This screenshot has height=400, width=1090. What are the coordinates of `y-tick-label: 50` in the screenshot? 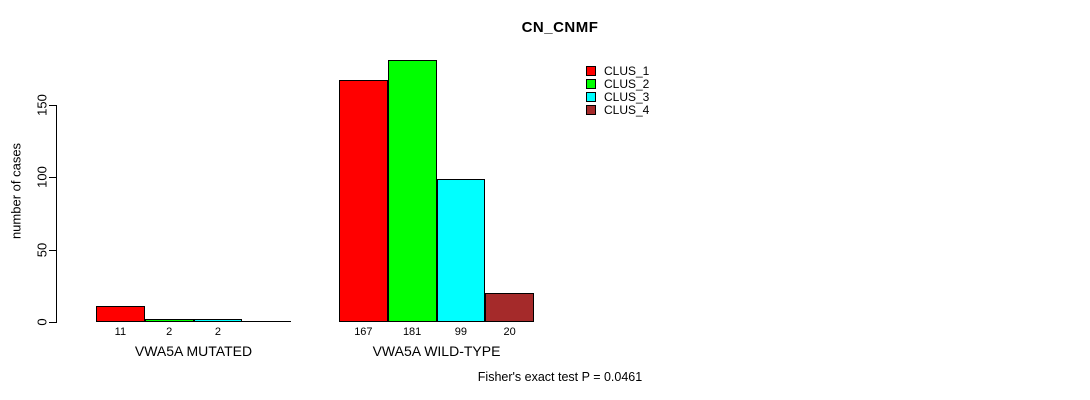 It's located at (42, 250).